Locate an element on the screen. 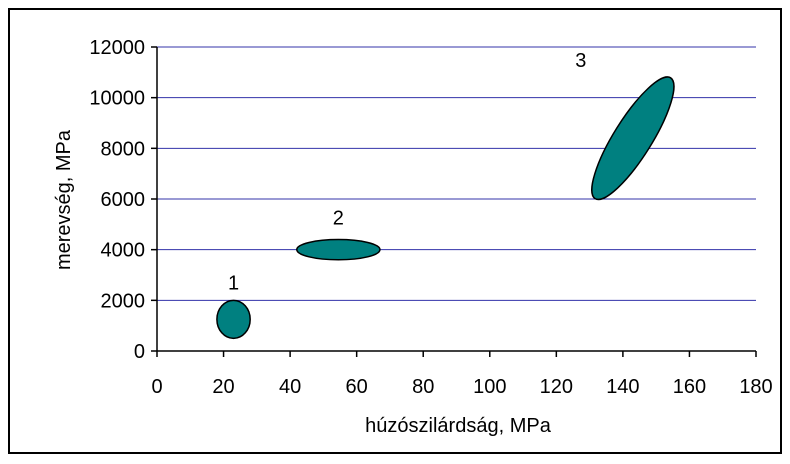 The width and height of the screenshot is (790, 464). y-tick-label: 0 is located at coordinates (139, 352).